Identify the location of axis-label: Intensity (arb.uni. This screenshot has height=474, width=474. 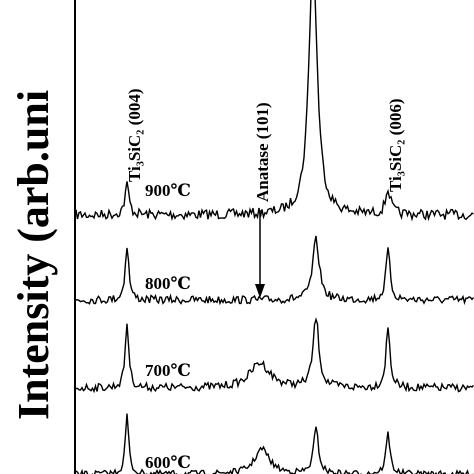
(33, 255).